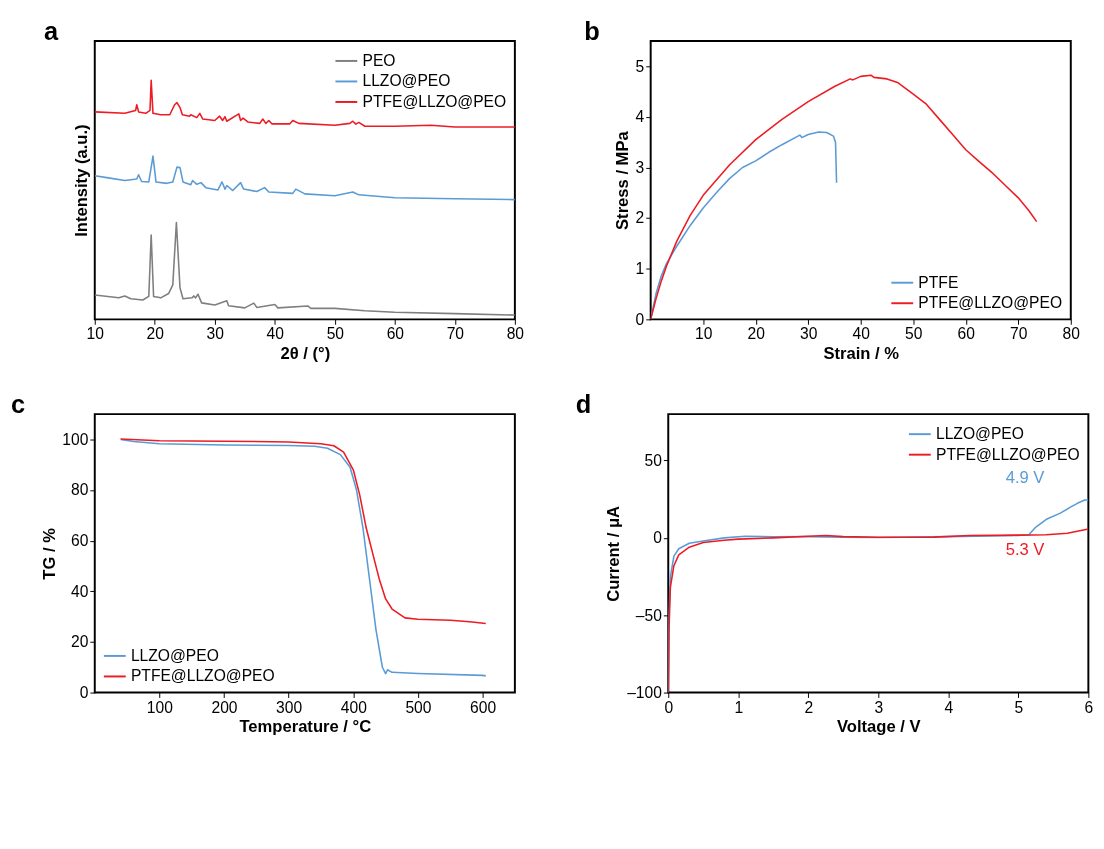 This screenshot has width=1104, height=849. Describe the element at coordinates (80, 490) in the screenshot. I see `y-tick-label: 80` at that location.